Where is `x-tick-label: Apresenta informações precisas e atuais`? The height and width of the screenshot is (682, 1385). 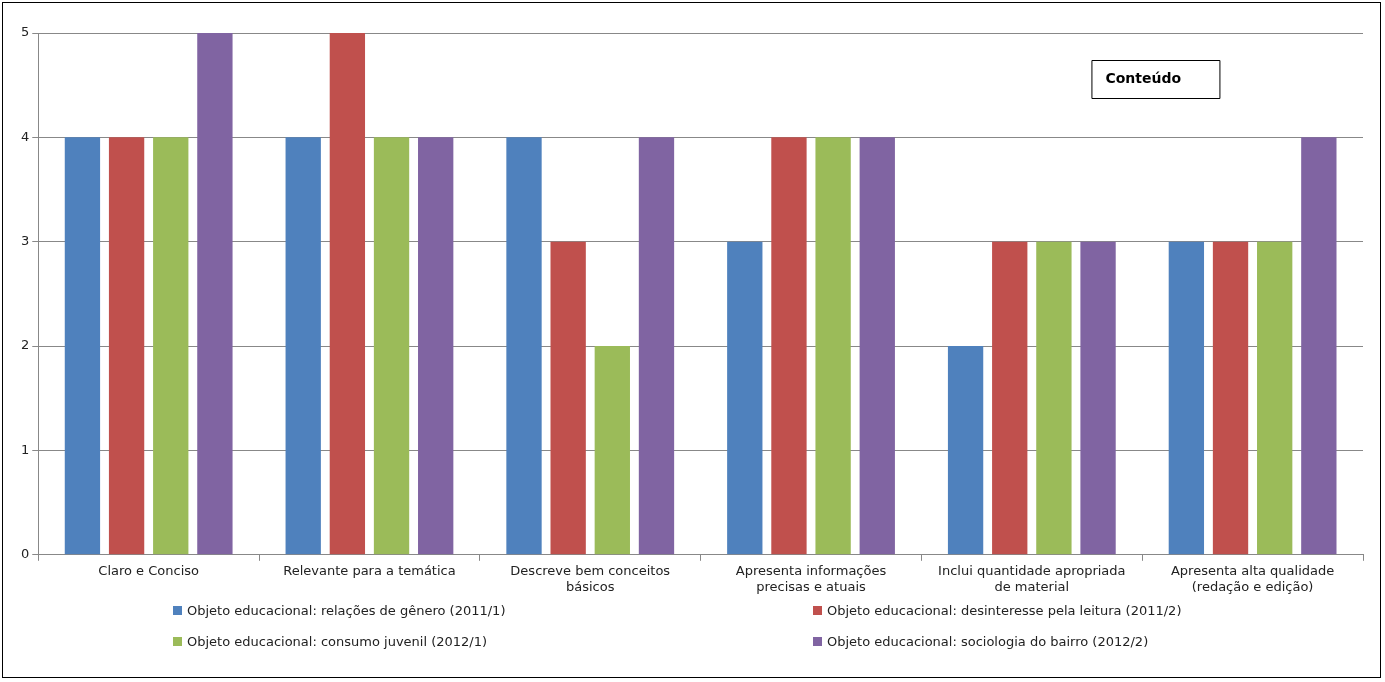 x-tick-label: Apresenta informações precisas e atuais is located at coordinates (811, 578).